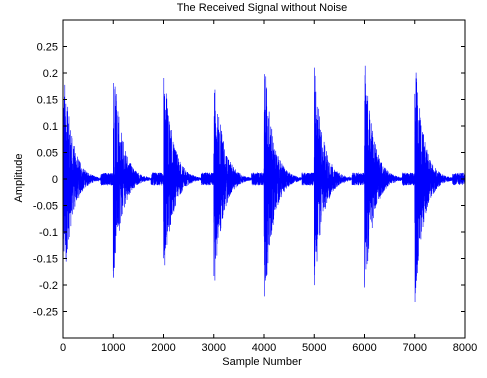  I want to click on x-tick-label: 0, so click(63, 348).